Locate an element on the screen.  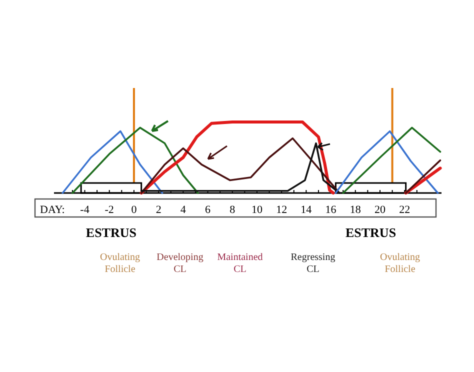
x-tick-label: -2 is located at coordinates (109, 210).